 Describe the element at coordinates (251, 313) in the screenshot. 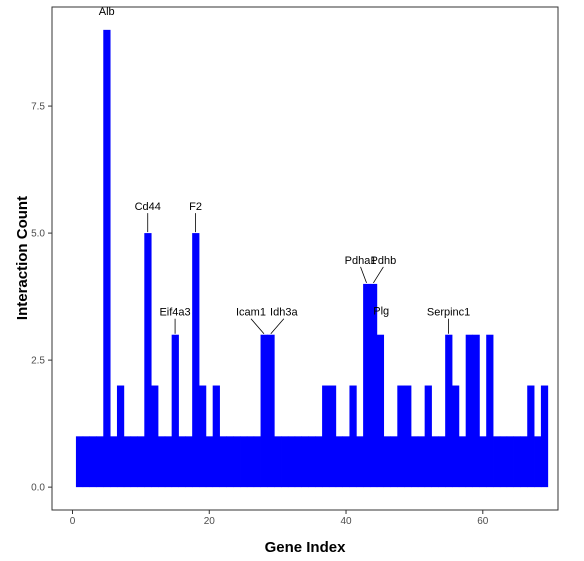

I see `annotation-label: Icam1` at that location.